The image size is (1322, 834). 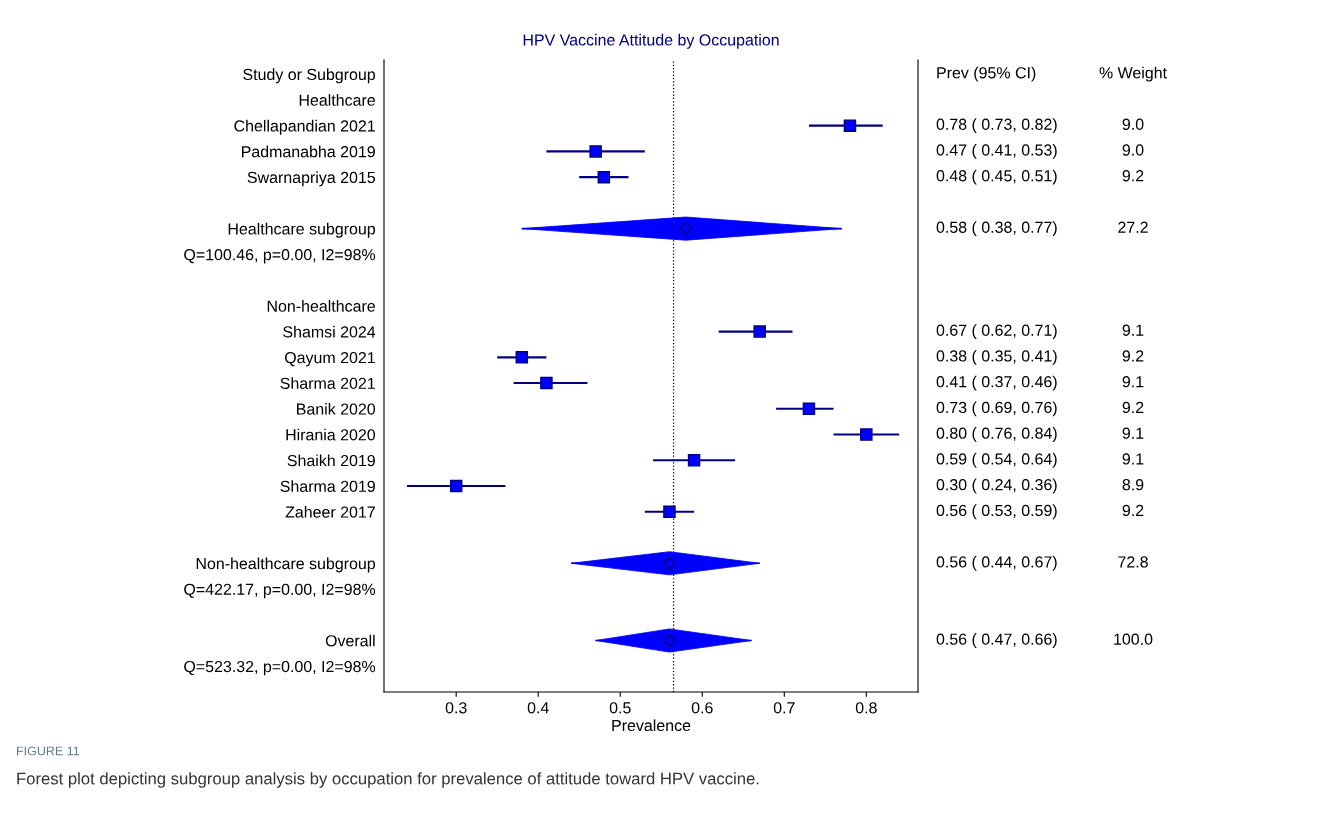 What do you see at coordinates (1133, 74) in the screenshot?
I see `text: % Weight` at bounding box center [1133, 74].